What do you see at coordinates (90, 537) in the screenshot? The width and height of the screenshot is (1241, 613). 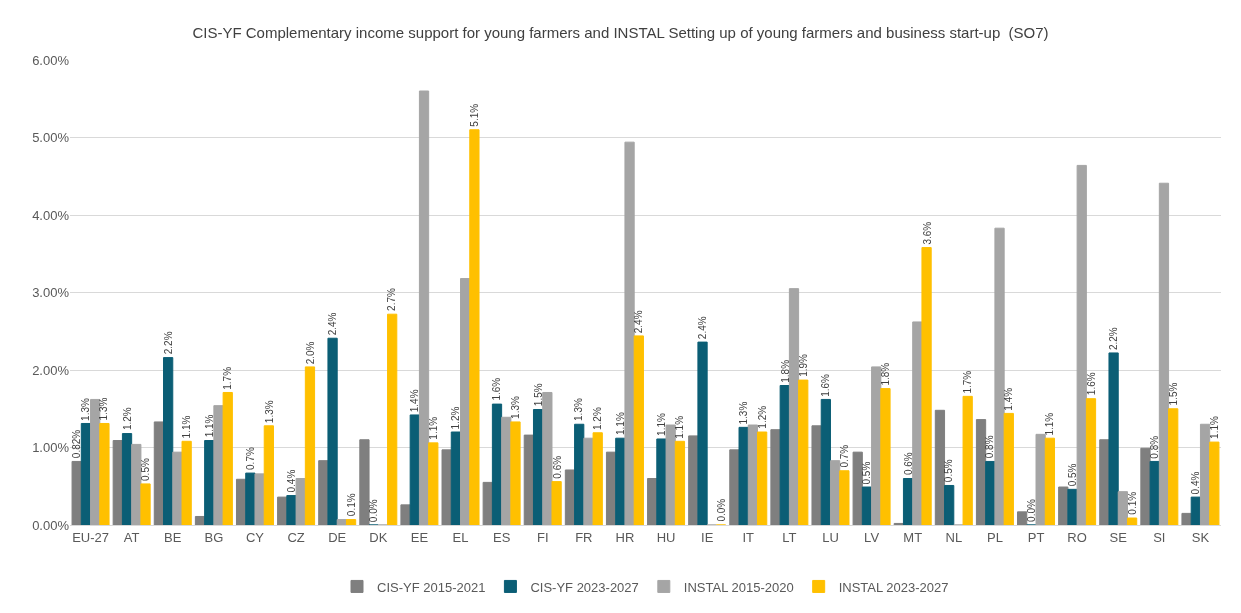 I see `x-tick-label: EU-27` at bounding box center [90, 537].